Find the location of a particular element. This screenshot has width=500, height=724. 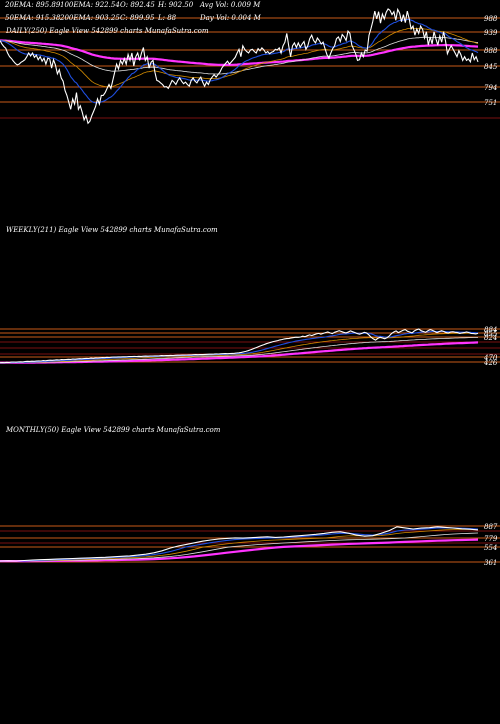

monthly-ema-50-line is located at coordinates (239, 545).